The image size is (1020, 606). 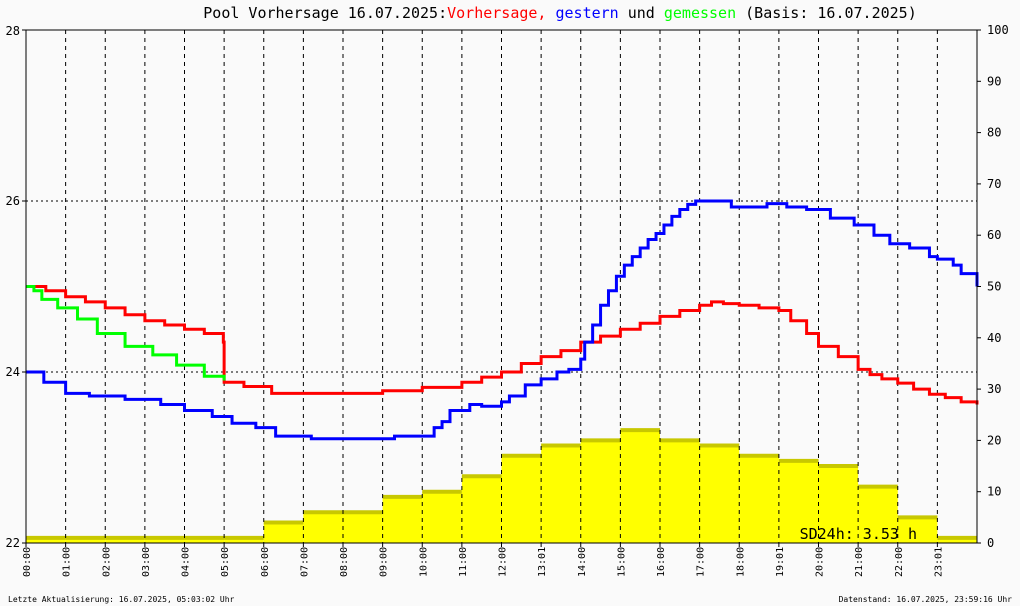 I want to click on y2-tick-label: 50, so click(x=994, y=287).